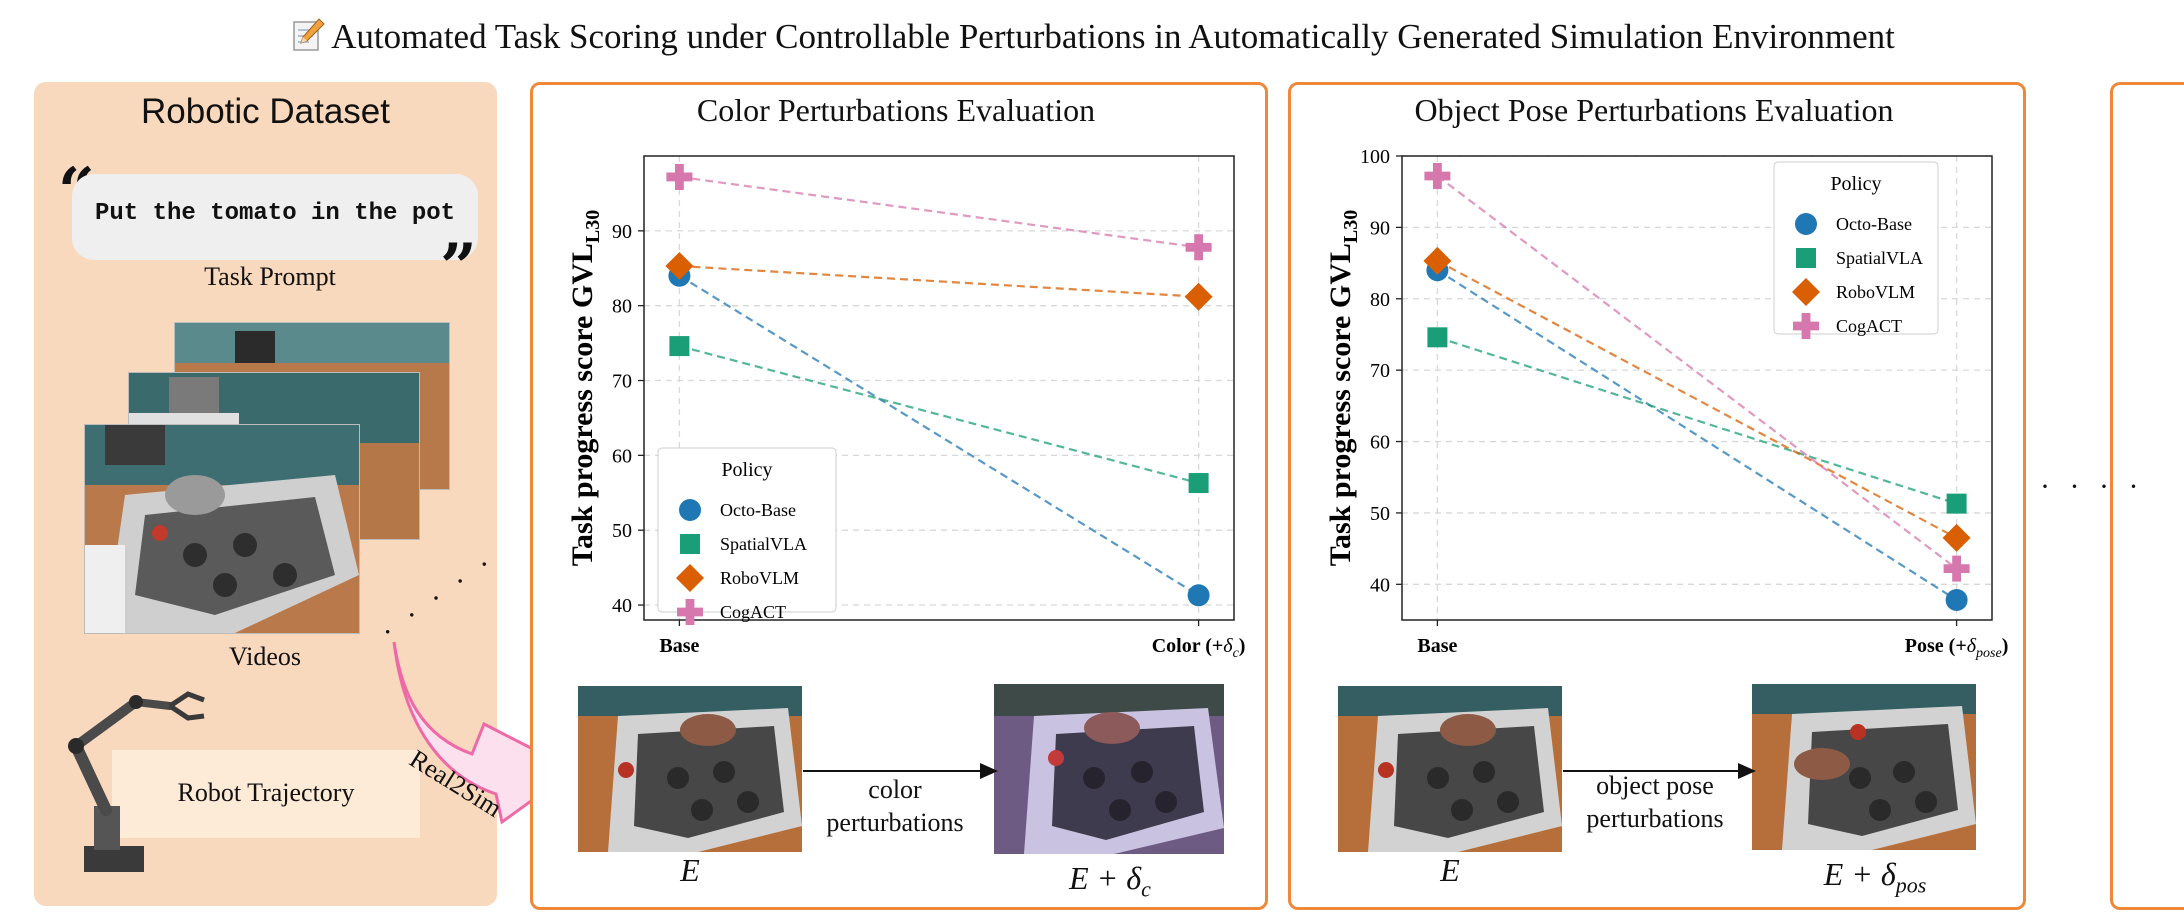 The height and width of the screenshot is (924, 2184). Describe the element at coordinates (1375, 157) in the screenshot. I see `y-tick-label-6: 100` at that location.